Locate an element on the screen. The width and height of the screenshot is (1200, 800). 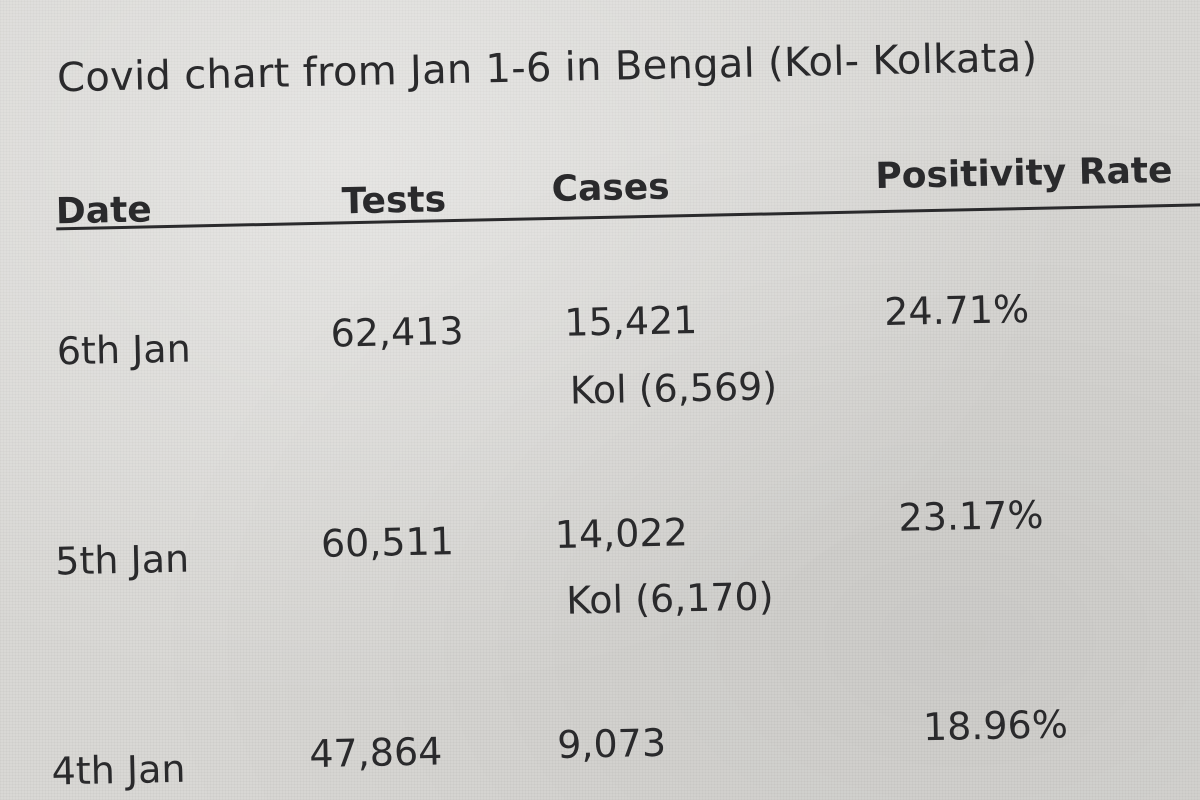
row-tests: 60,511 is located at coordinates (387, 542).